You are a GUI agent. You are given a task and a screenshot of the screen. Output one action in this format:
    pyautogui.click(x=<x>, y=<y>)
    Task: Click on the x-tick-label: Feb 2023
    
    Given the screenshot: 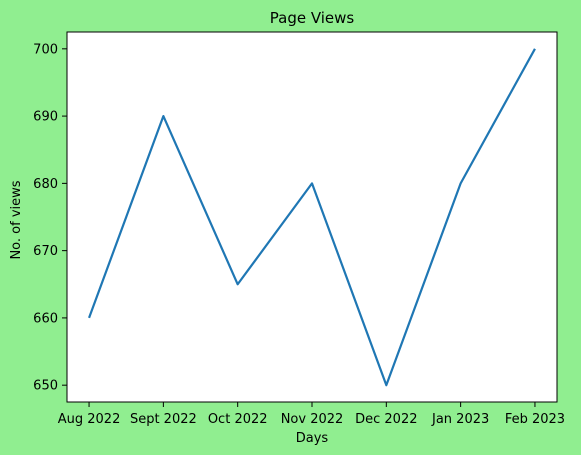 What is the action you would take?
    pyautogui.click(x=535, y=419)
    